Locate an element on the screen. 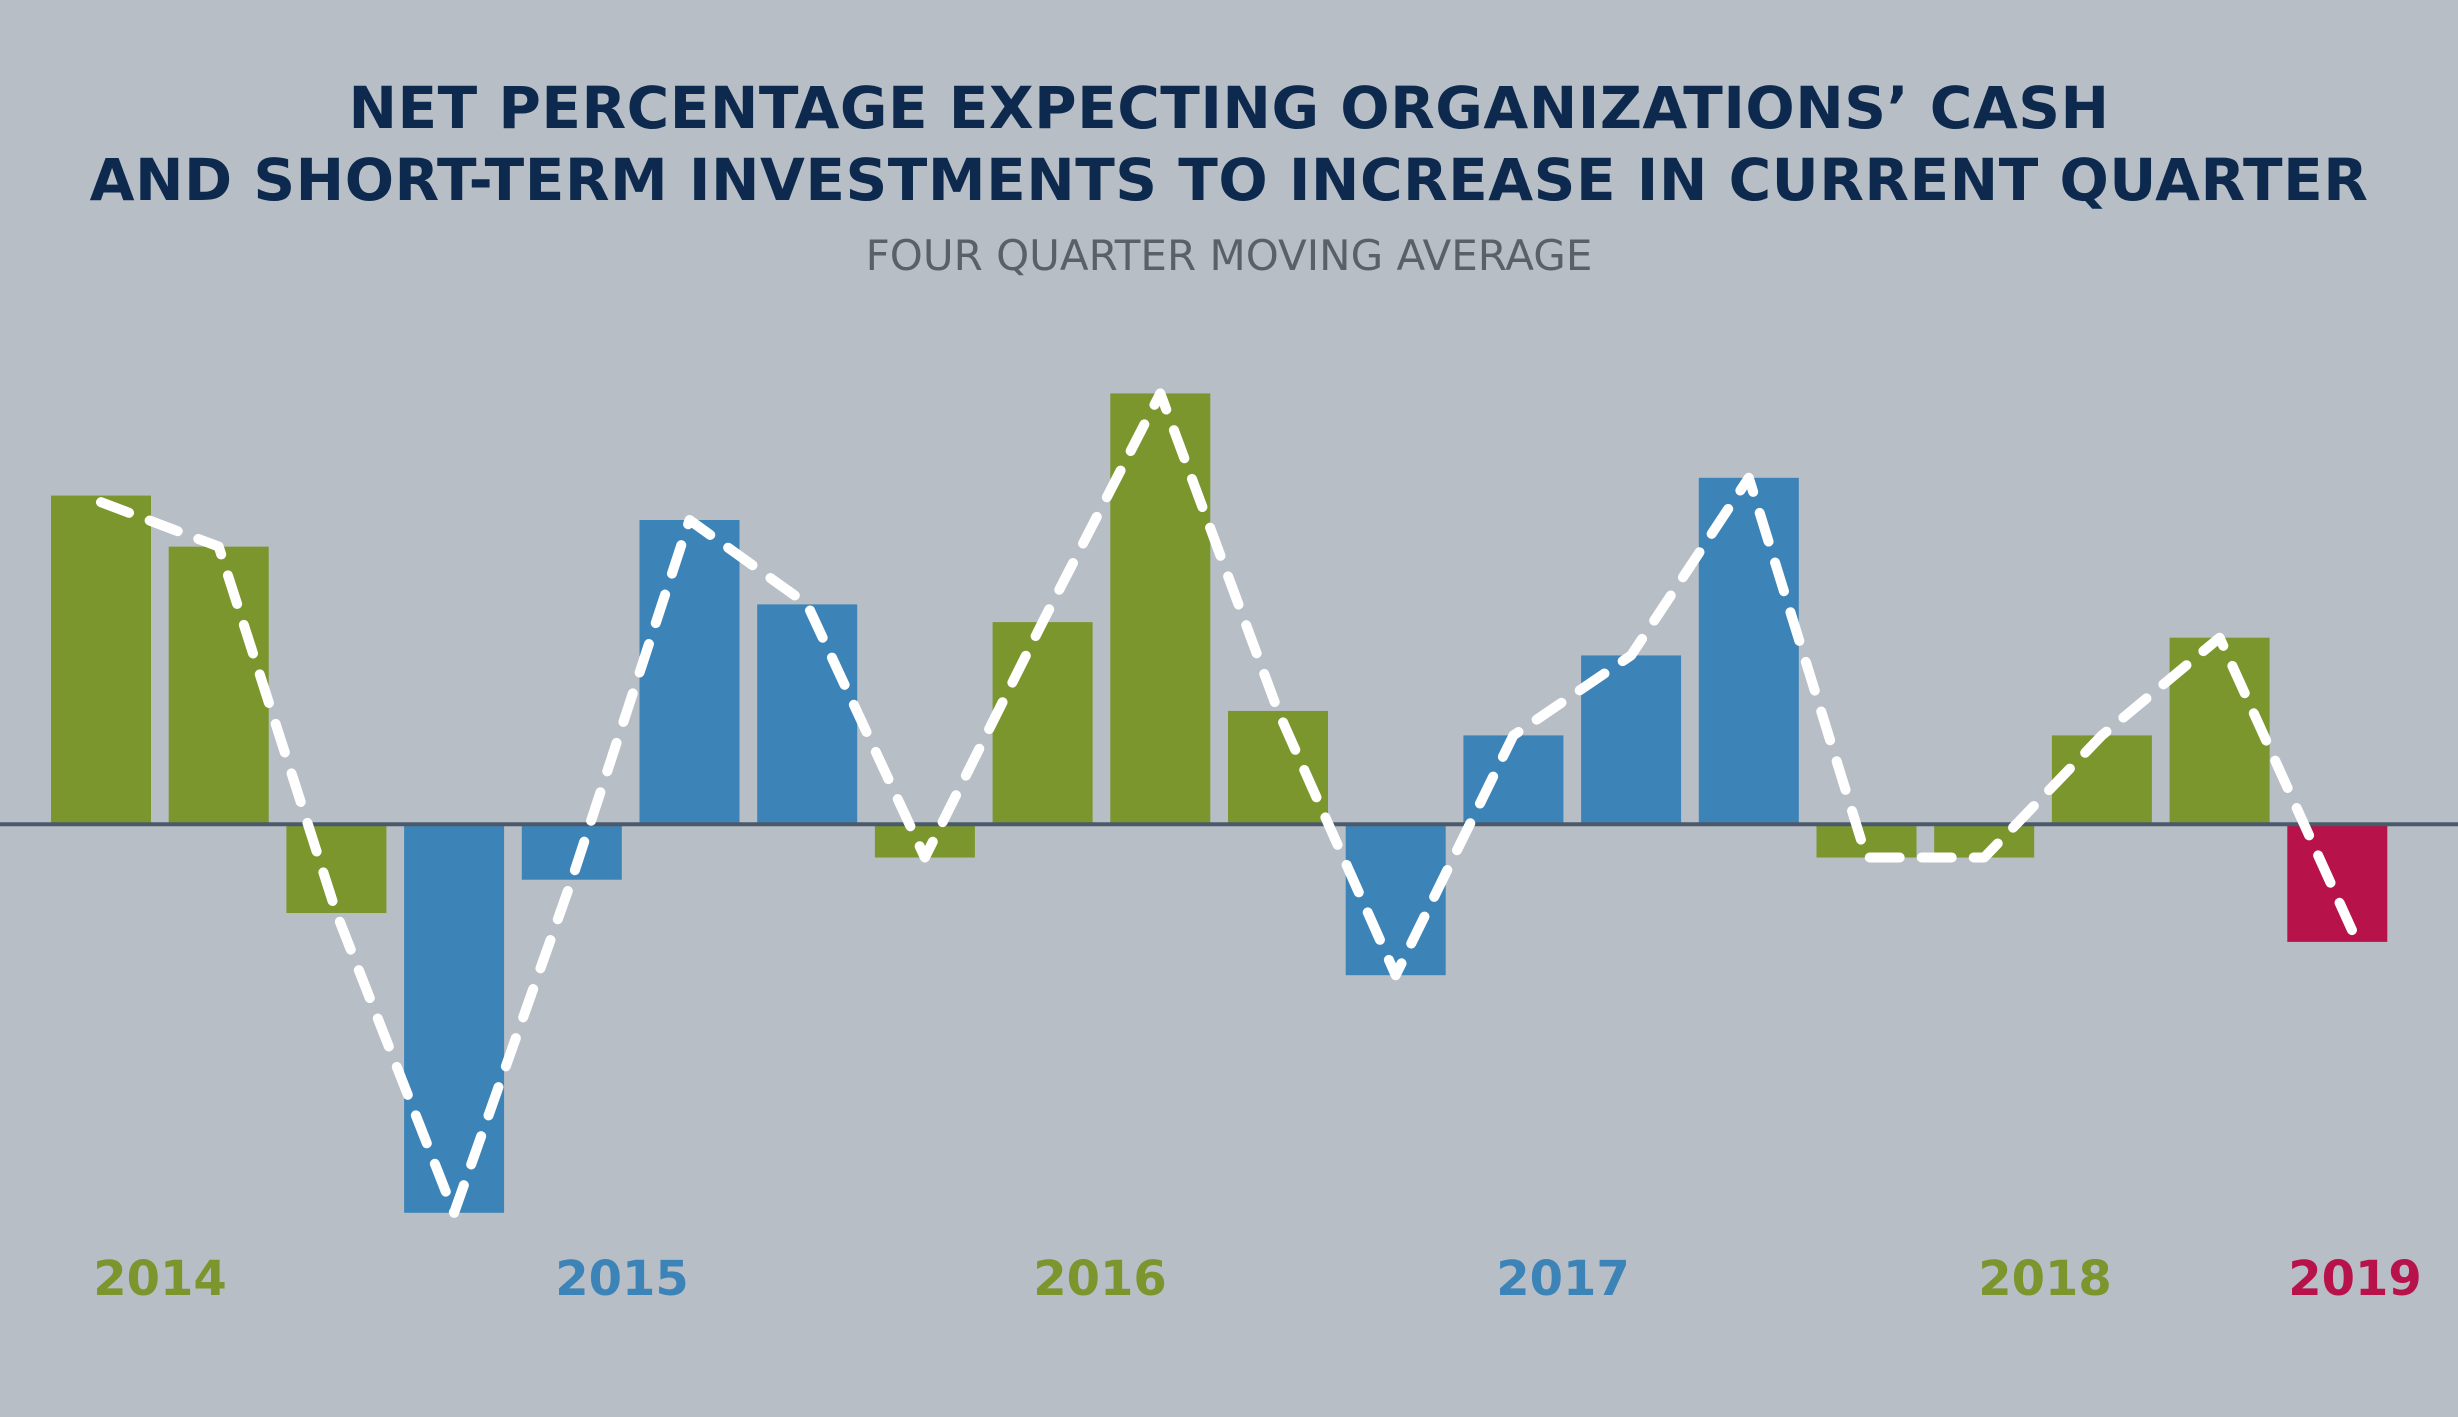 The image size is (2458, 1417). bar-2016-q3 is located at coordinates (1278, 767).